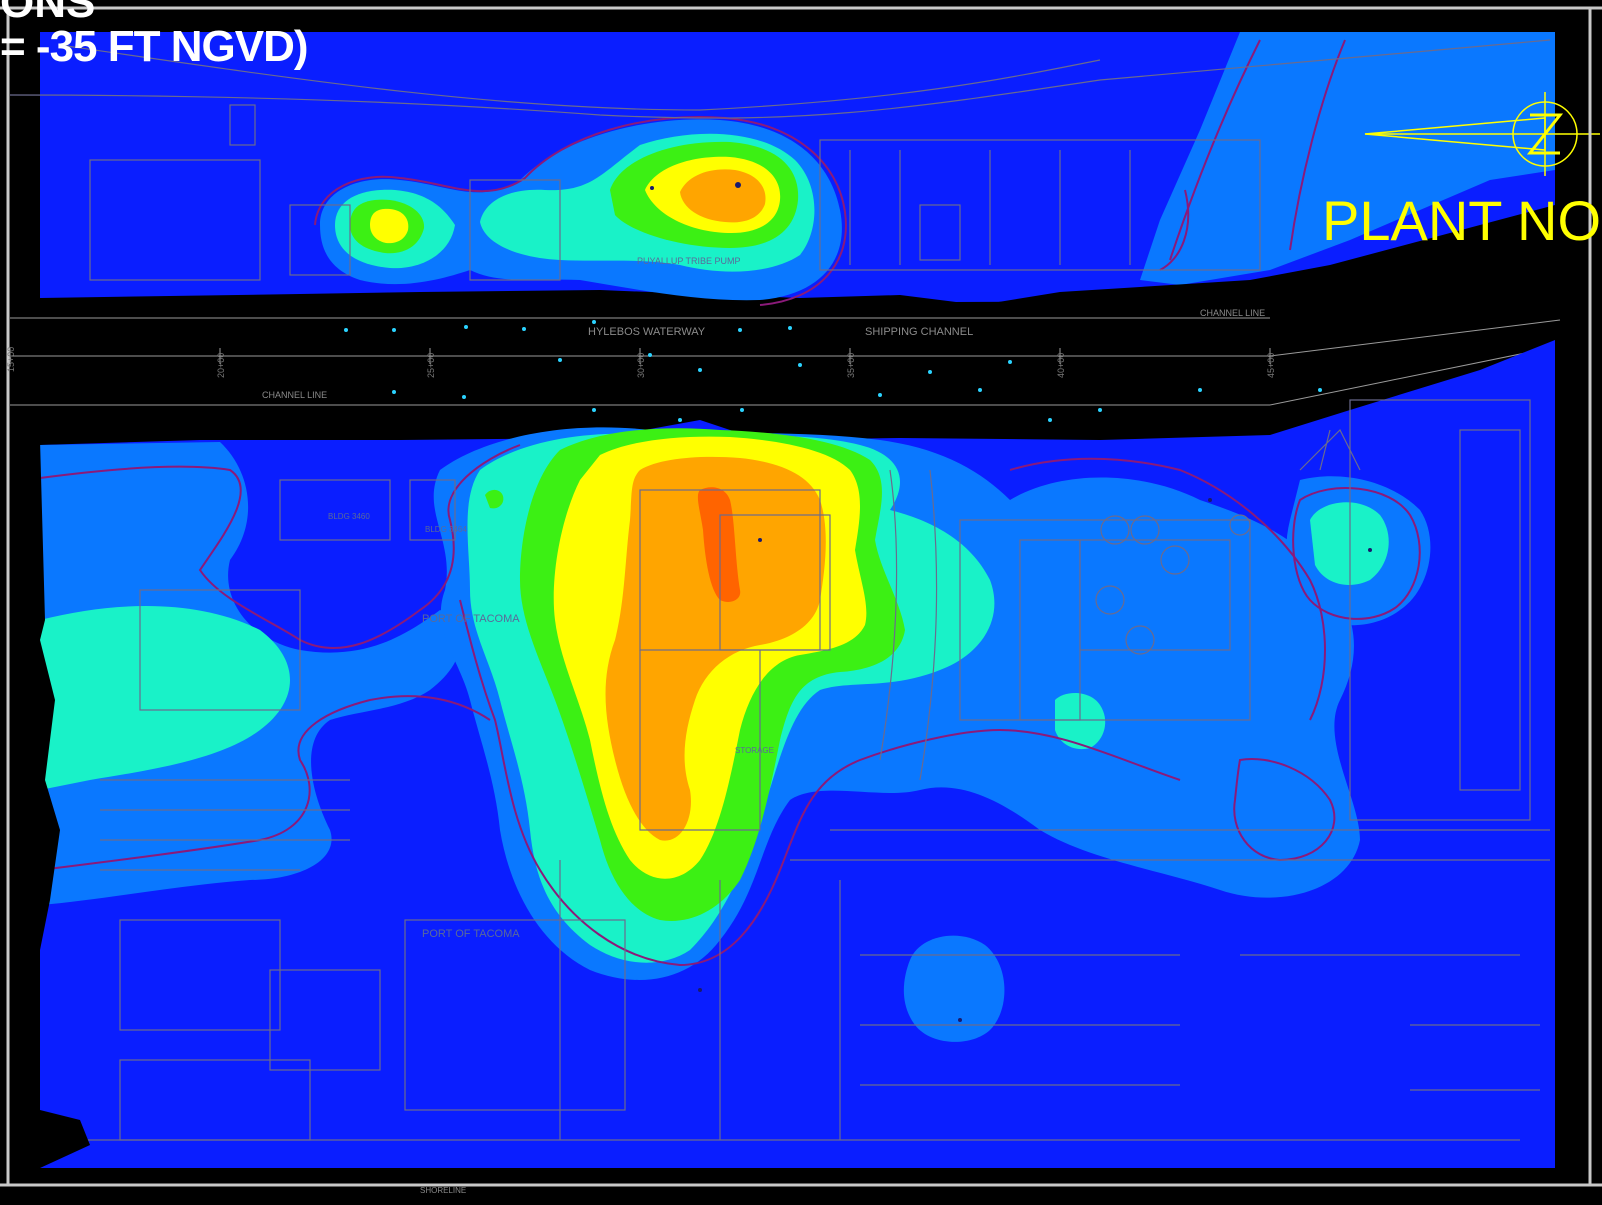 This screenshot has width=1602, height=1205. What do you see at coordinates (48, 13) in the screenshot?
I see `title-fragment: ONS` at bounding box center [48, 13].